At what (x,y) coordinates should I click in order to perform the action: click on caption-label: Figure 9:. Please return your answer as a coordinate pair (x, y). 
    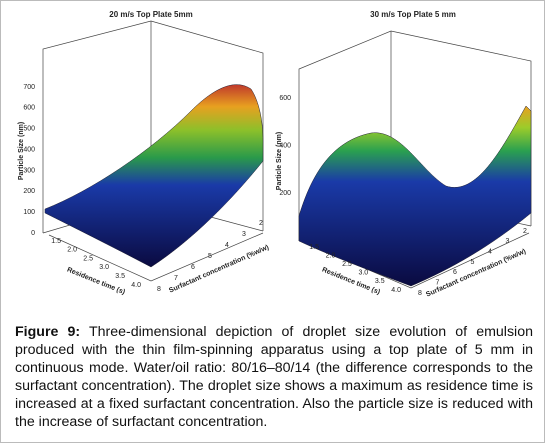
    Looking at the image, I should click on (48, 332).